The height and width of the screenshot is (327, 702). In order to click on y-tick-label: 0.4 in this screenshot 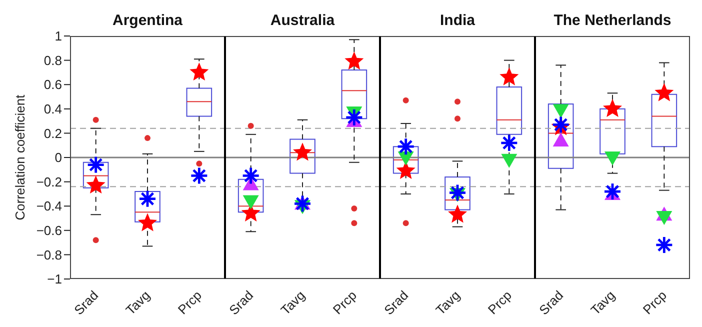, I will do `click(53, 109)`.